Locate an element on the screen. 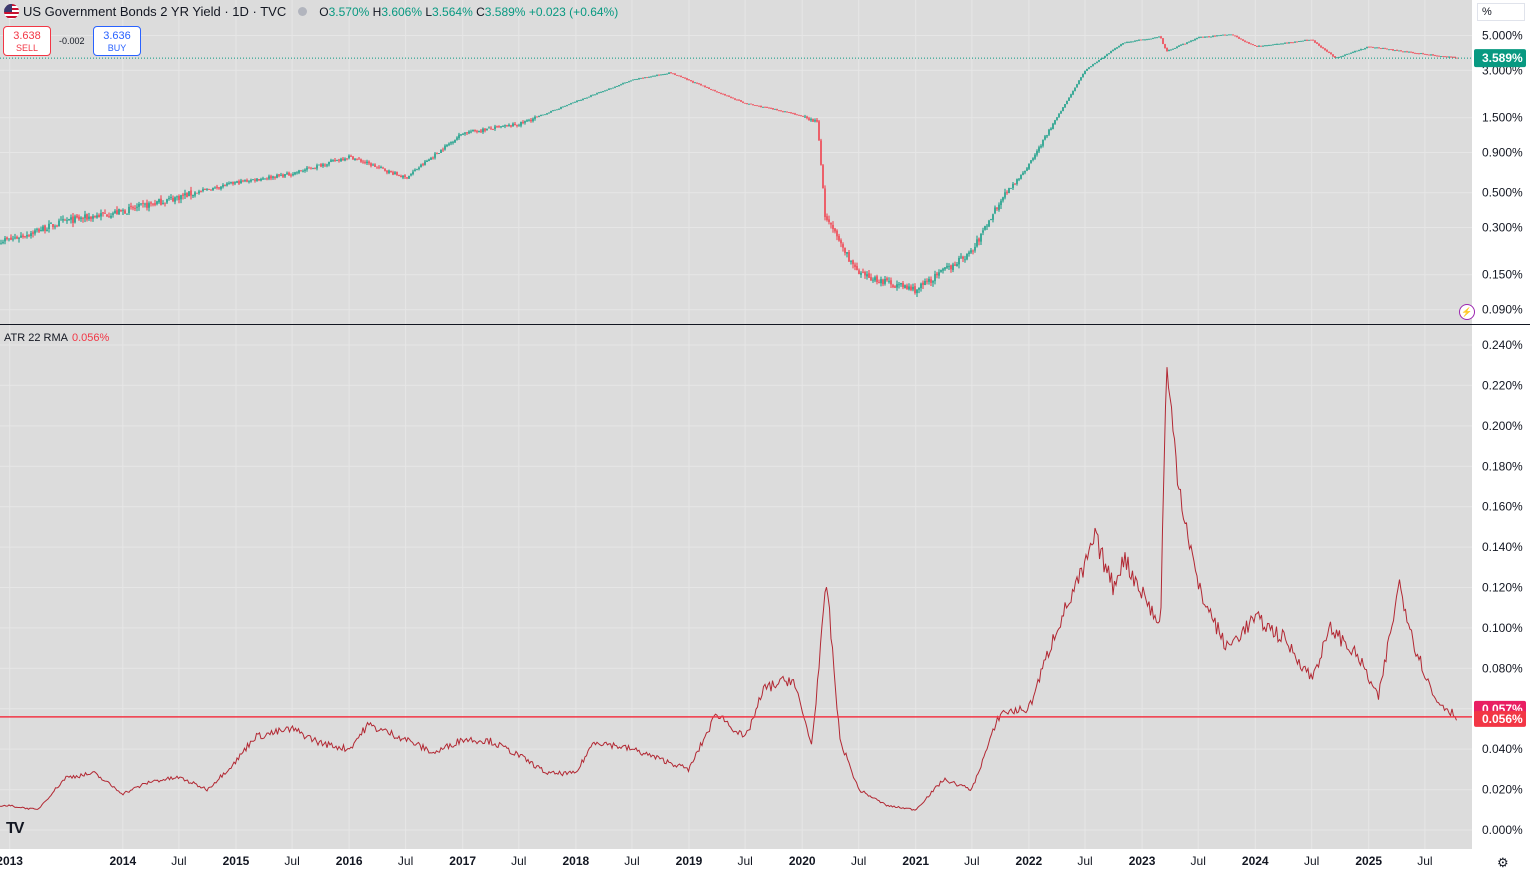 Image resolution: width=1530 pixels, height=871 pixels. atr-indicator-name: ATR 22 RMA is located at coordinates (36, 338).